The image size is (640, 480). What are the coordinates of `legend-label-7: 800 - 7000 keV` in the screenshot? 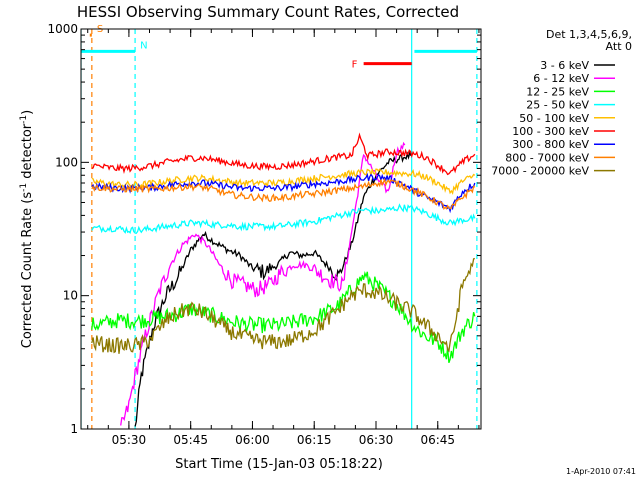 It's located at (547, 157).